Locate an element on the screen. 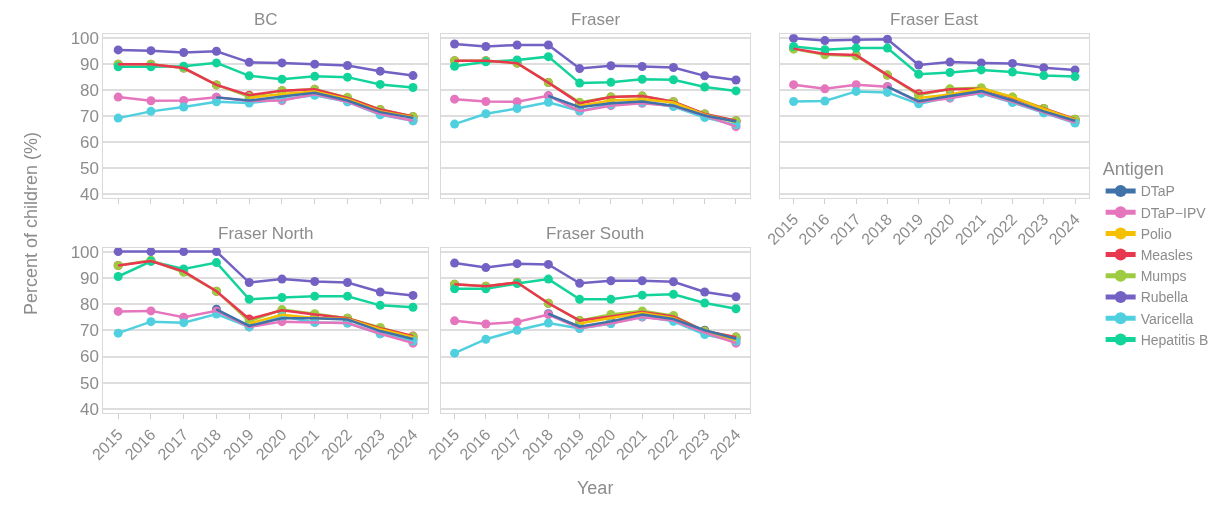 This screenshot has height=508, width=1214. chart-title: Fraser East is located at coordinates (934, 19).